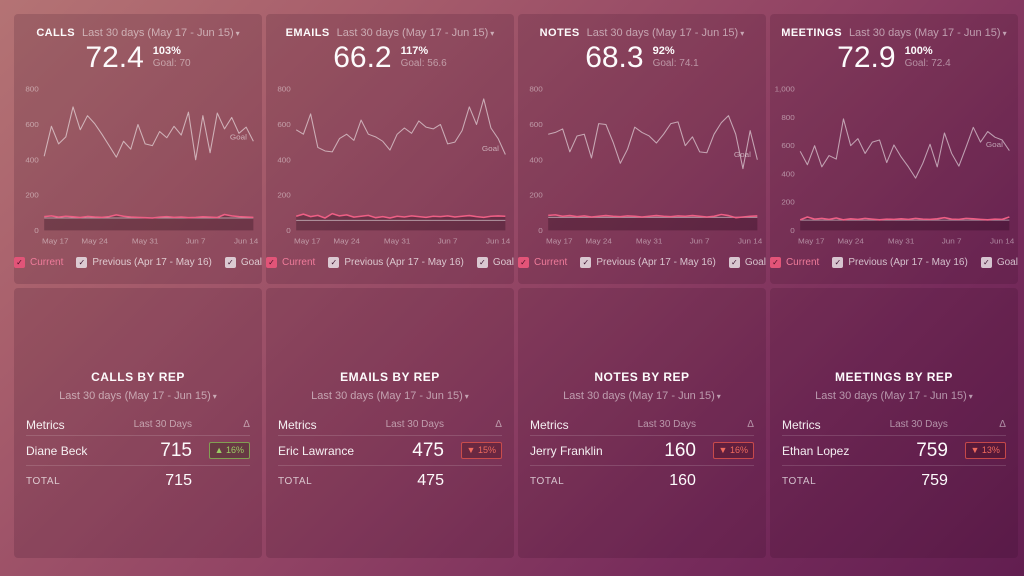 This screenshot has height=576, width=1024. What do you see at coordinates (642, 377) in the screenshot?
I see `table-title: NOTES BY REP` at bounding box center [642, 377].